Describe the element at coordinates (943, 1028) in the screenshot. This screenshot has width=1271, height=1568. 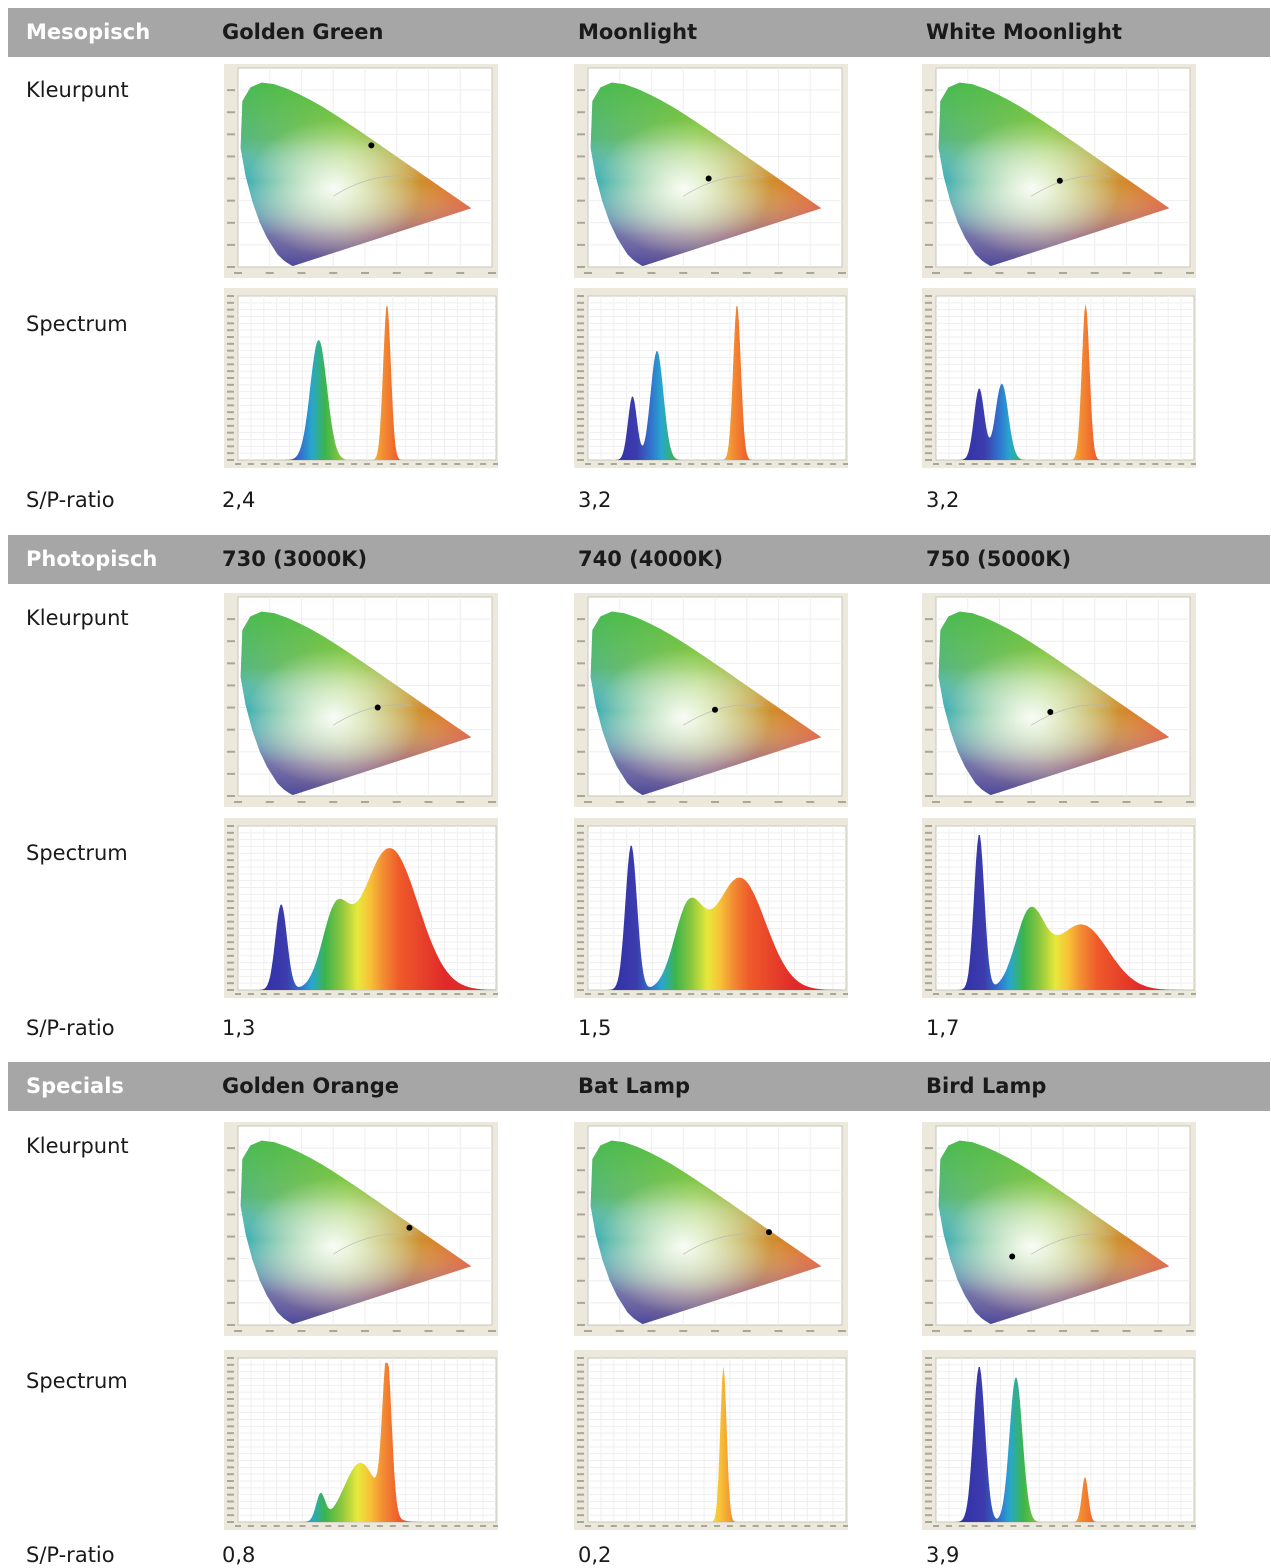
I see `sp-ratio-value: 1,7` at that location.